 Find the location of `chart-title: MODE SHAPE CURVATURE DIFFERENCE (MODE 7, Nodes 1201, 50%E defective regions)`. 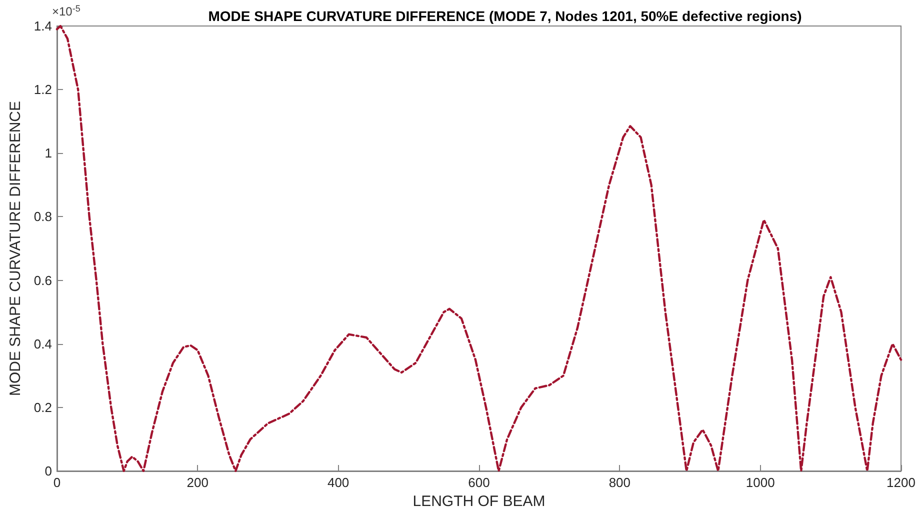

chart-title: MODE SHAPE CURVATURE DIFFERENCE (MODE 7, Nodes 1201, 50%E defective regions) is located at coordinates (505, 16).